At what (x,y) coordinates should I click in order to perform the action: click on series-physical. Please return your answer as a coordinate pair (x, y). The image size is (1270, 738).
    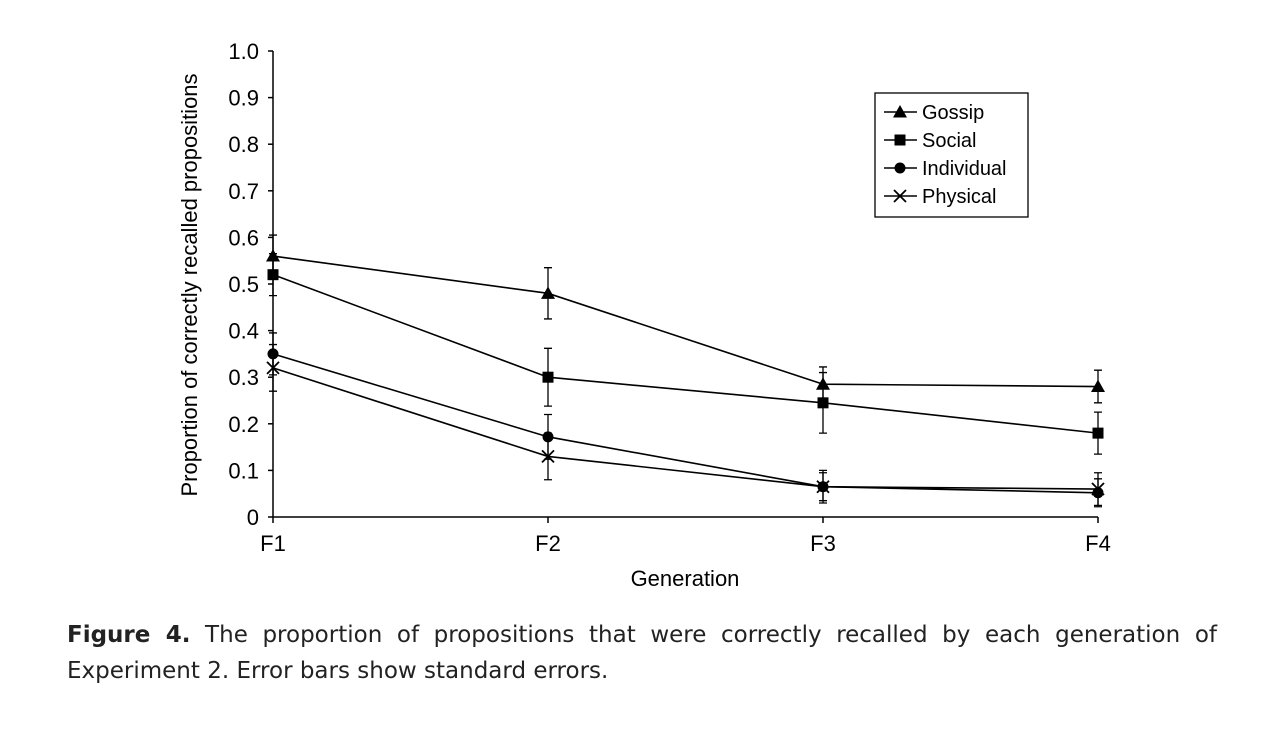
    Looking at the image, I should click on (685, 424).